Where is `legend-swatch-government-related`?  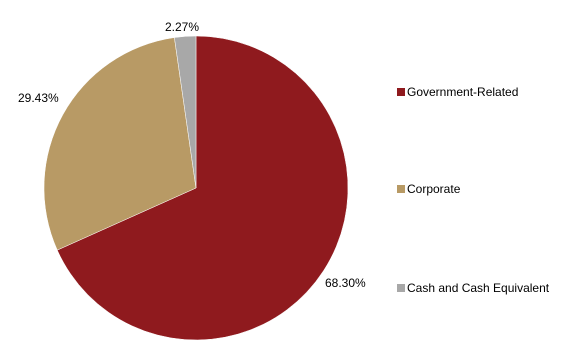 legend-swatch-government-related is located at coordinates (401, 92).